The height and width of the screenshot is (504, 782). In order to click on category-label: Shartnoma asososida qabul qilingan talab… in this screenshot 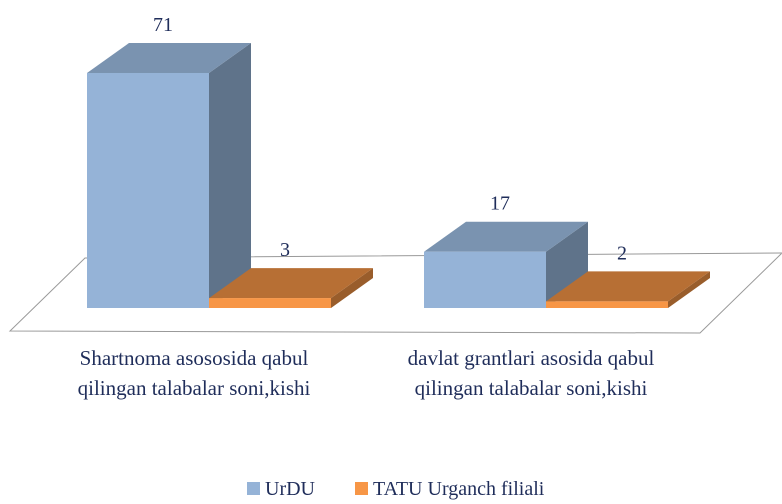, I will do `click(194, 373)`.